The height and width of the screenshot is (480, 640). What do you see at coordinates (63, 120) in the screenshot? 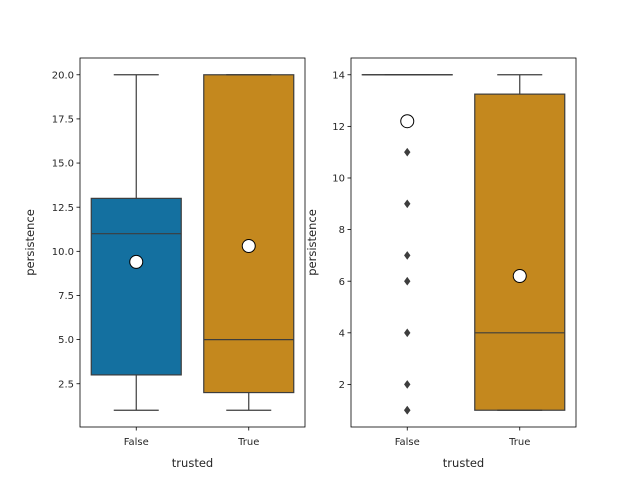
I see `y-tick-label: 17.5` at bounding box center [63, 120].